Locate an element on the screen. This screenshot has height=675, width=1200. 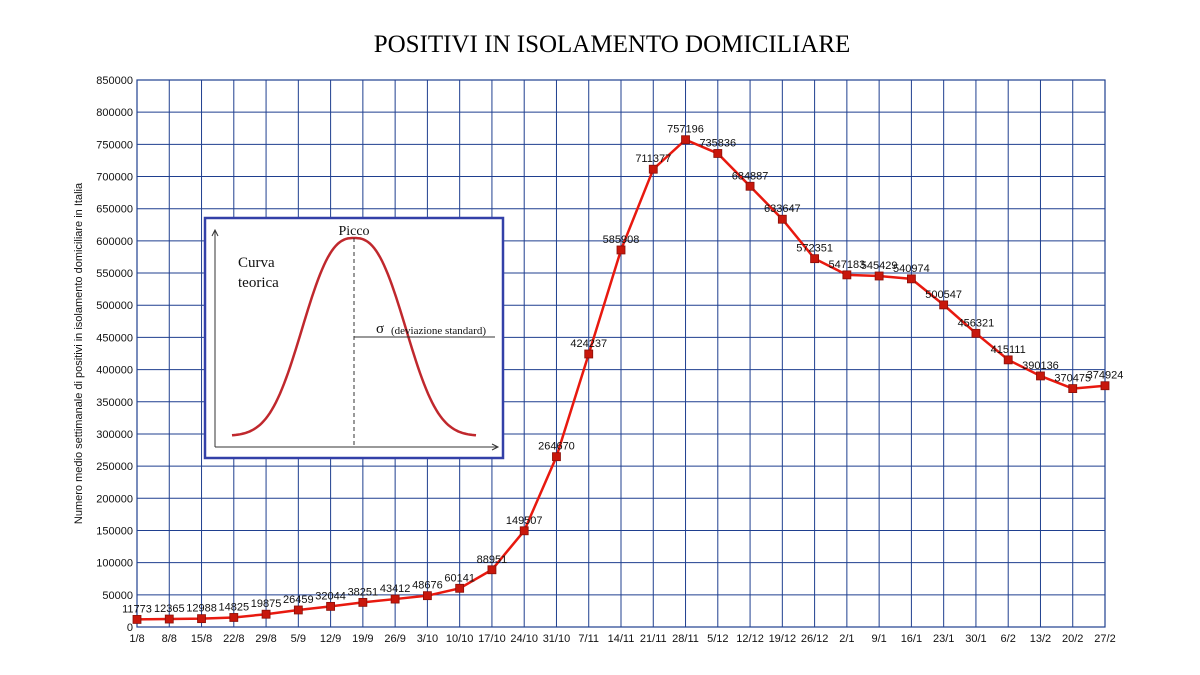
x-tick-label: 5/9 is located at coordinates (298, 639).